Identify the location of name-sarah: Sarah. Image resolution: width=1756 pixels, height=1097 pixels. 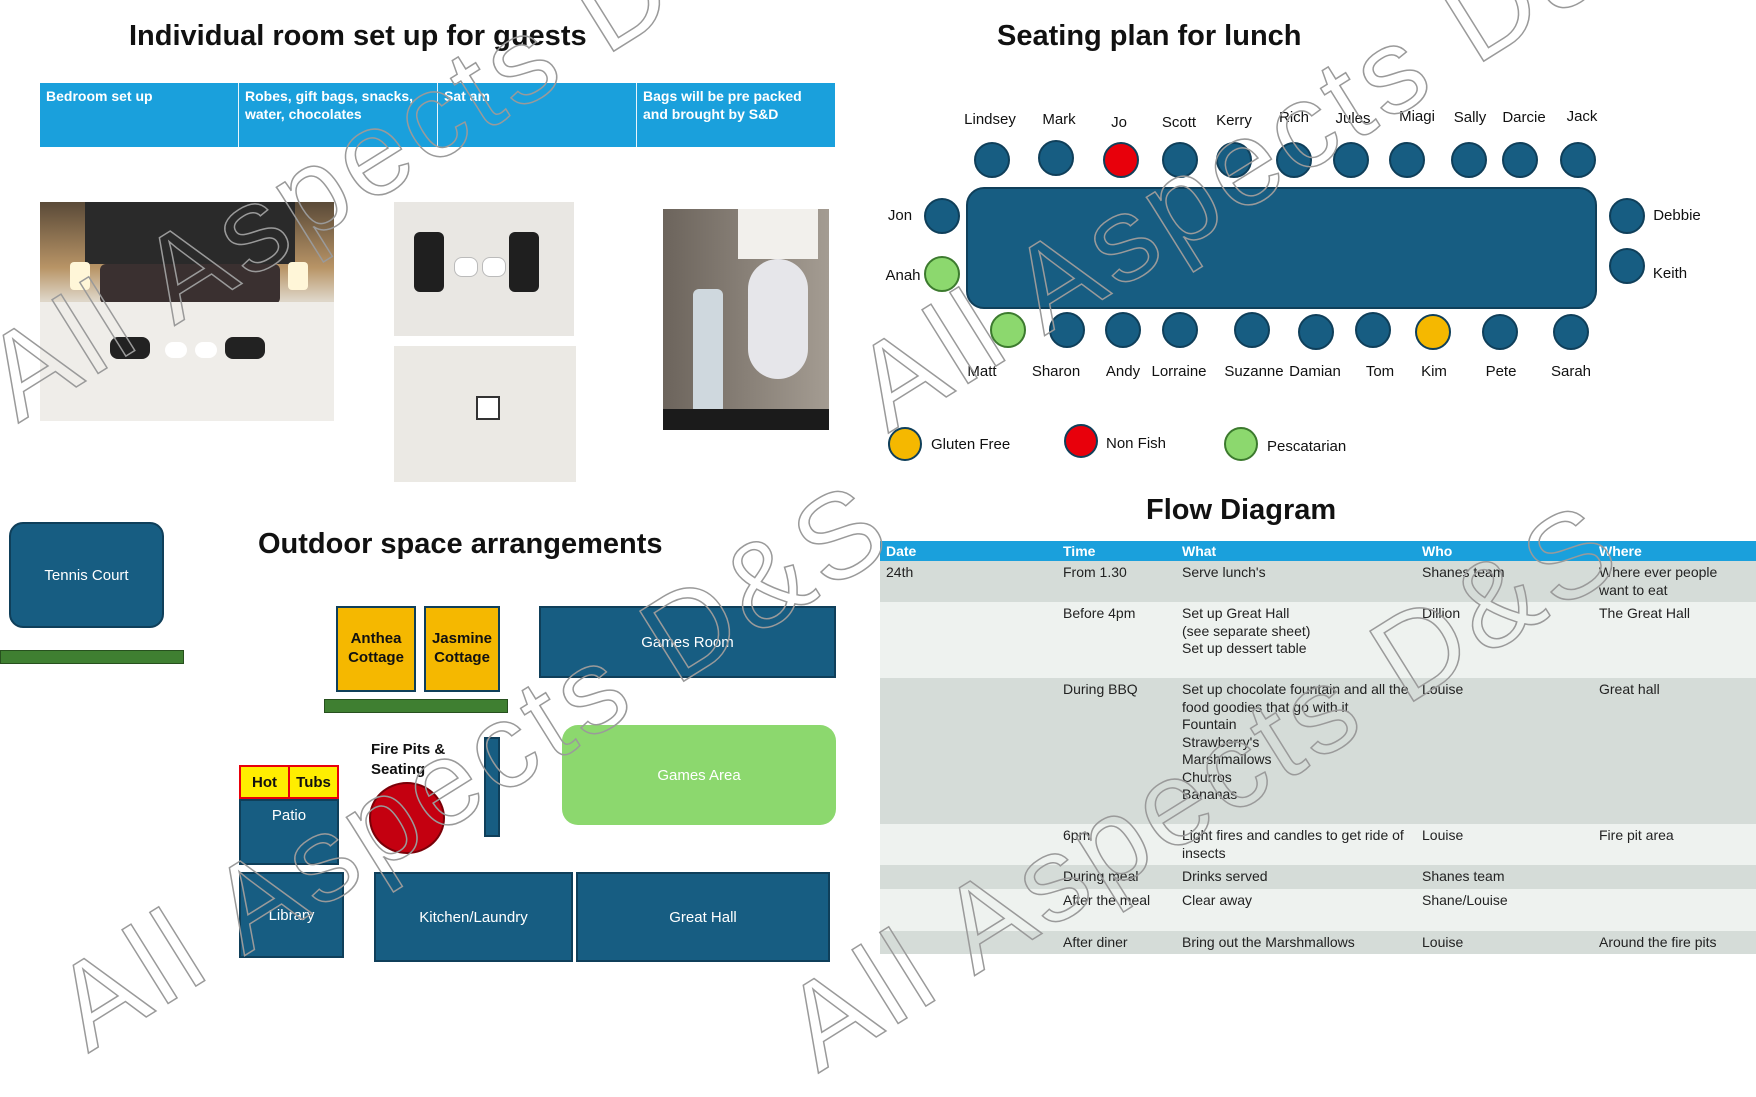
(1571, 371).